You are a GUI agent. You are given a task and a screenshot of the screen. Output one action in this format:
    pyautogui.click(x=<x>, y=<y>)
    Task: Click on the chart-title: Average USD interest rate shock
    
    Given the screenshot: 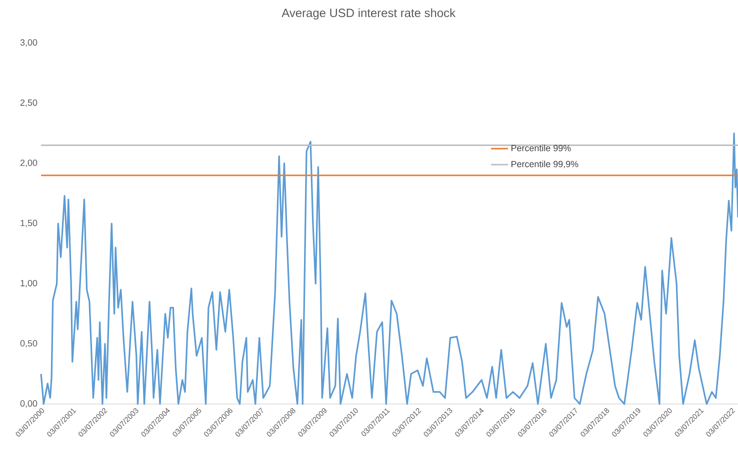 What is the action you would take?
    pyautogui.click(x=369, y=14)
    